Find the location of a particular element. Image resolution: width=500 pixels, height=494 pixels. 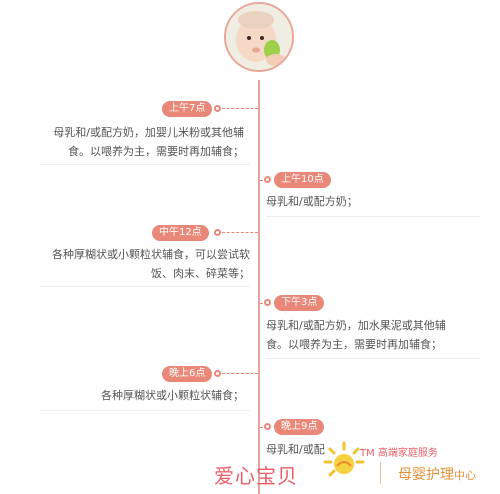

time-badge: 下午3点 is located at coordinates (299, 303).